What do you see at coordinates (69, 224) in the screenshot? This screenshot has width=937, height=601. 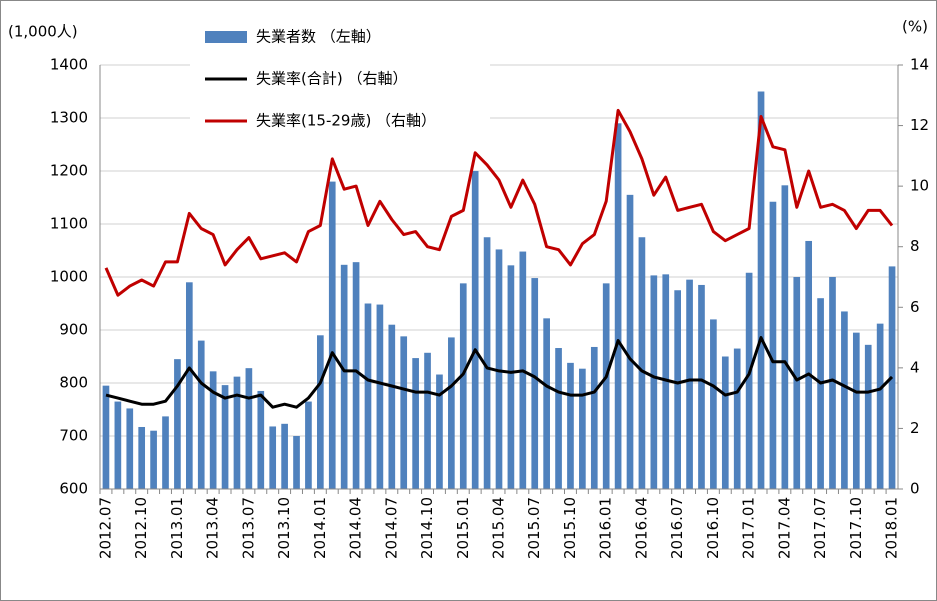 I see `y-tick-label: 1100` at bounding box center [69, 224].